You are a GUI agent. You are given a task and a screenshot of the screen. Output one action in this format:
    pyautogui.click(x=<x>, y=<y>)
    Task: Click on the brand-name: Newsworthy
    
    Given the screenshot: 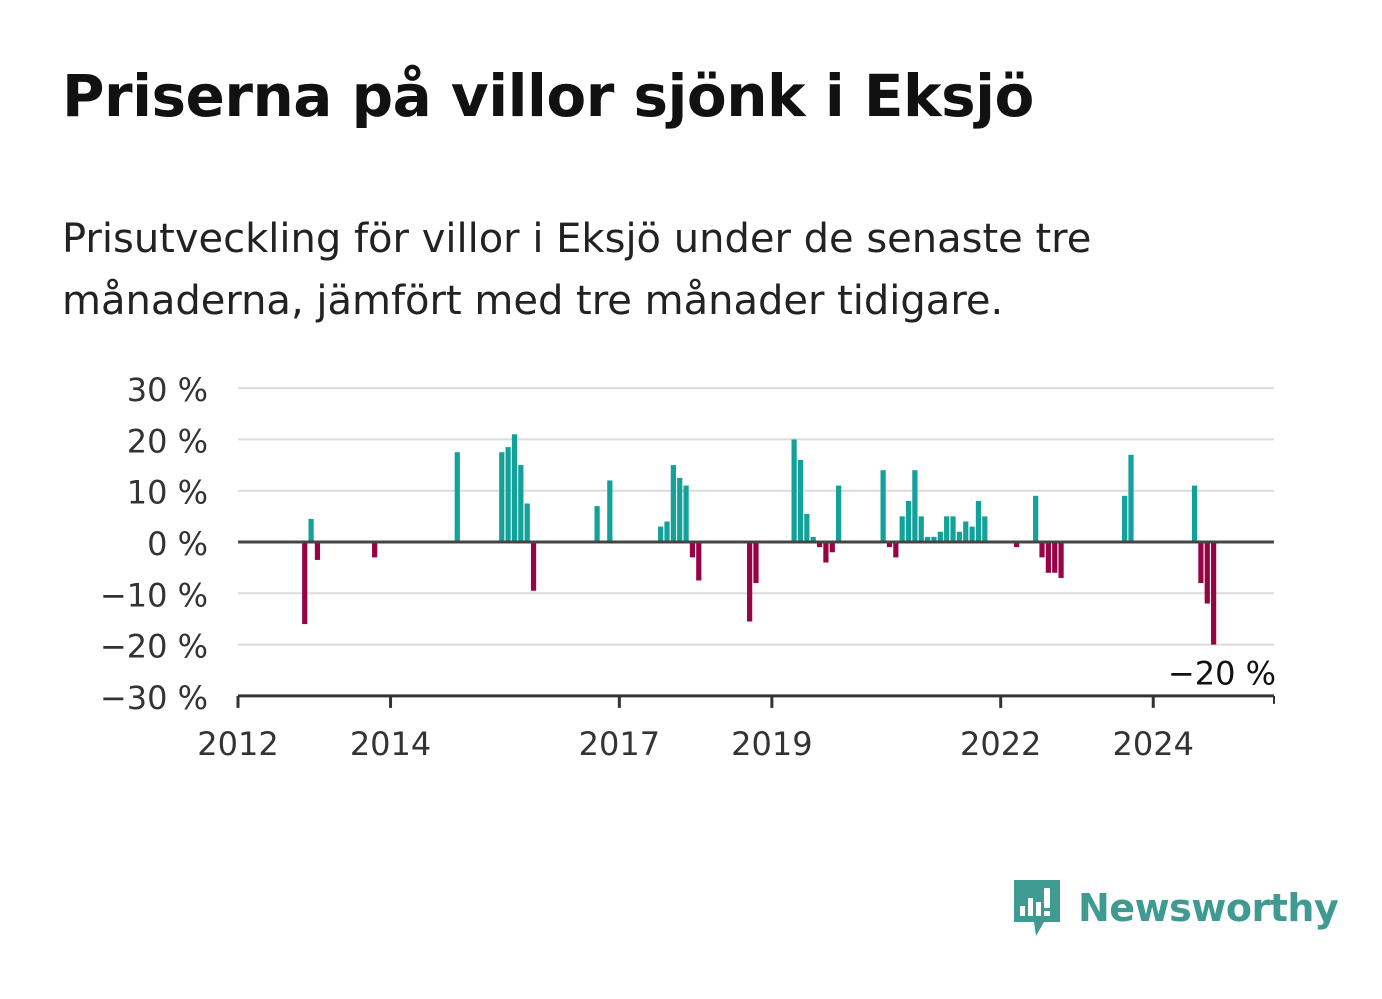 What is the action you would take?
    pyautogui.click(x=1208, y=908)
    